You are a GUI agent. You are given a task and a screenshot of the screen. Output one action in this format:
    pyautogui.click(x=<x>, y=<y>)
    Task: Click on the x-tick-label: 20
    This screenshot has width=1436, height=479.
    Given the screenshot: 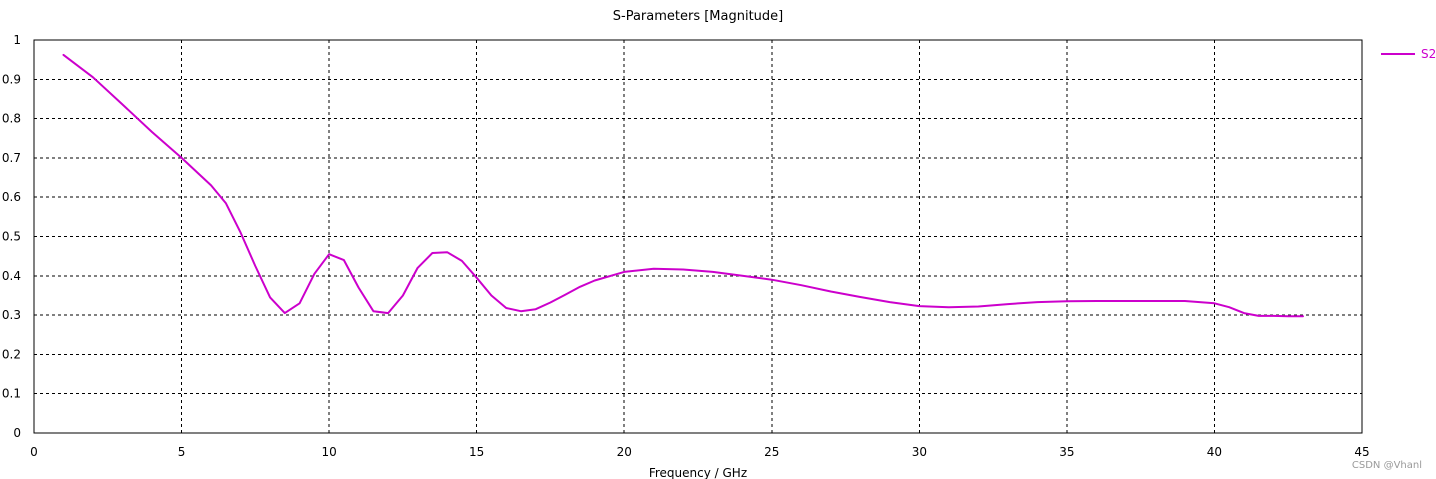 What is the action you would take?
    pyautogui.click(x=624, y=452)
    